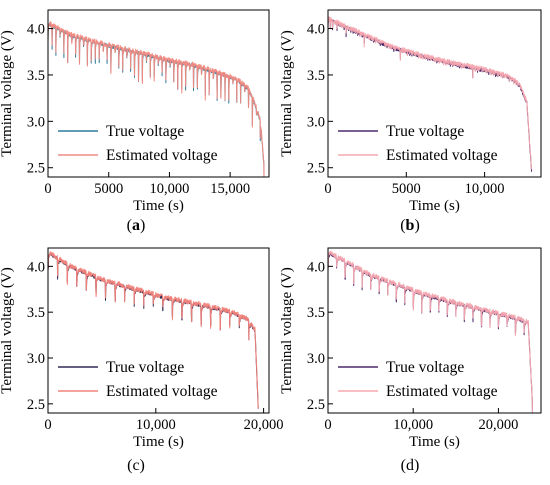  I want to click on caption-letter: c, so click(135, 465).